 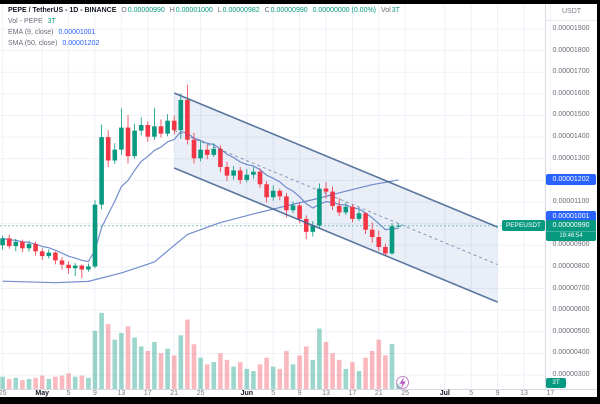 I want to click on lightning-icon, so click(x=403, y=383).